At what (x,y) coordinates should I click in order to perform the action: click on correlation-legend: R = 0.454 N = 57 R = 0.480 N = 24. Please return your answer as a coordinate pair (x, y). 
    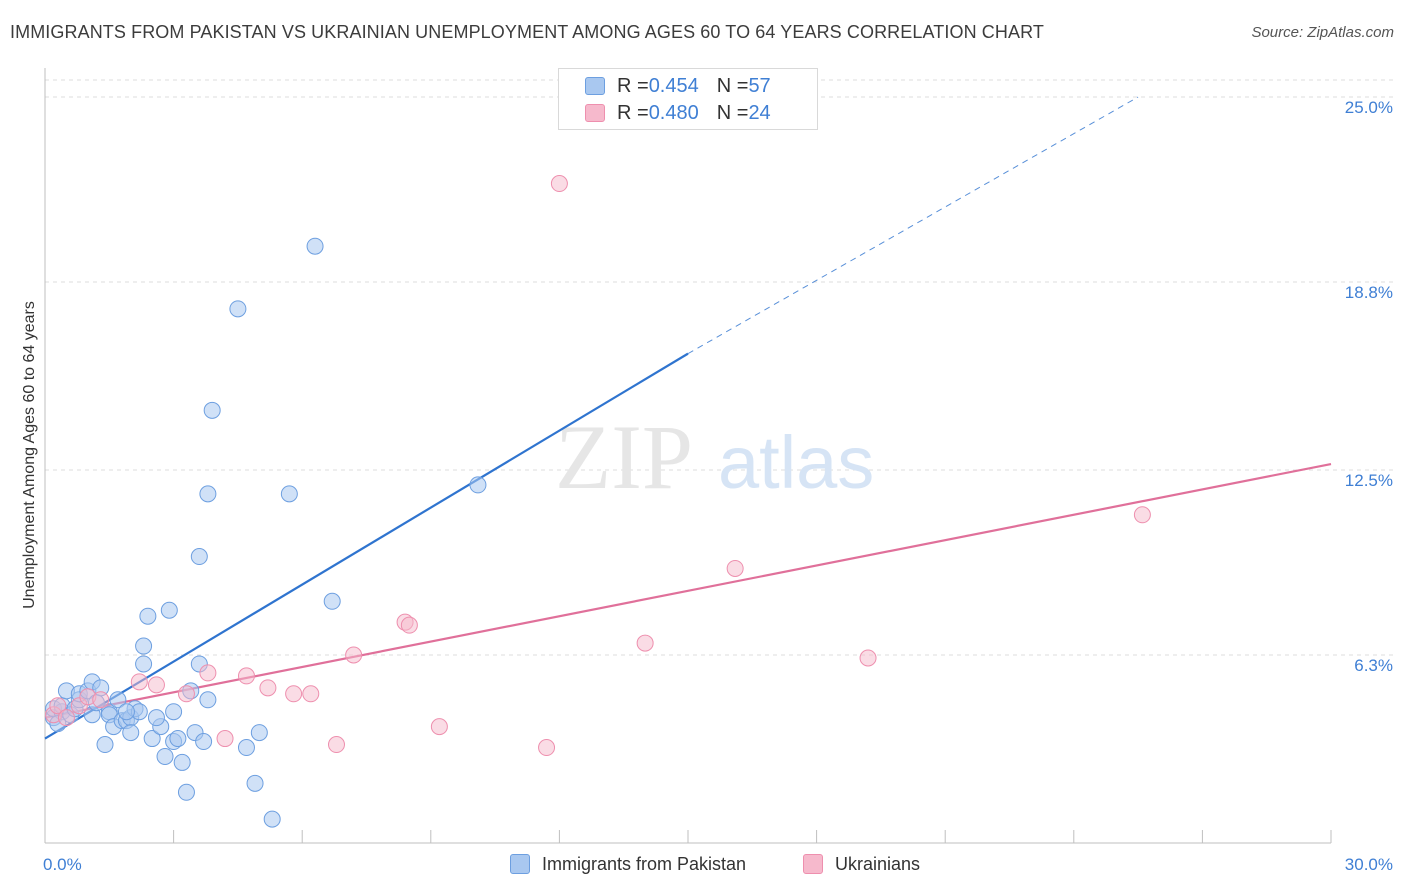
    Looking at the image, I should click on (688, 99).